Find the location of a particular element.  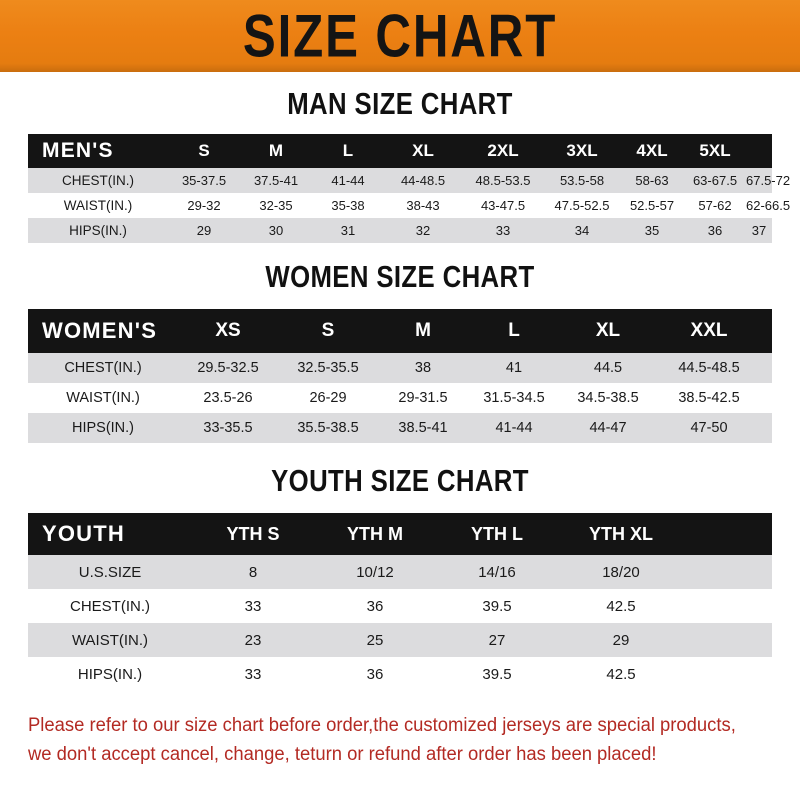

table-row: CHEST(IN.) 33 36 39.5 42.5 is located at coordinates (400, 606).